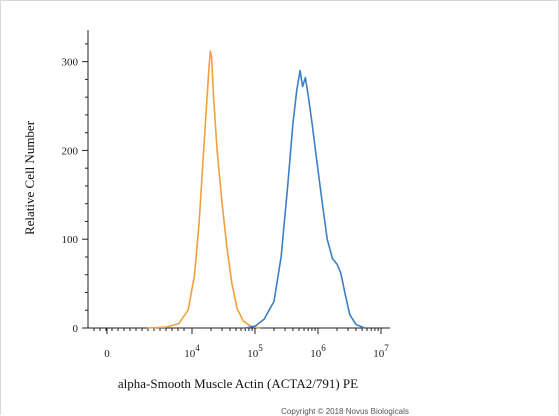 The height and width of the screenshot is (416, 559). Describe the element at coordinates (345, 411) in the screenshot. I see `copyright-text: Copyright © 2018 Novus Biologicals` at that location.